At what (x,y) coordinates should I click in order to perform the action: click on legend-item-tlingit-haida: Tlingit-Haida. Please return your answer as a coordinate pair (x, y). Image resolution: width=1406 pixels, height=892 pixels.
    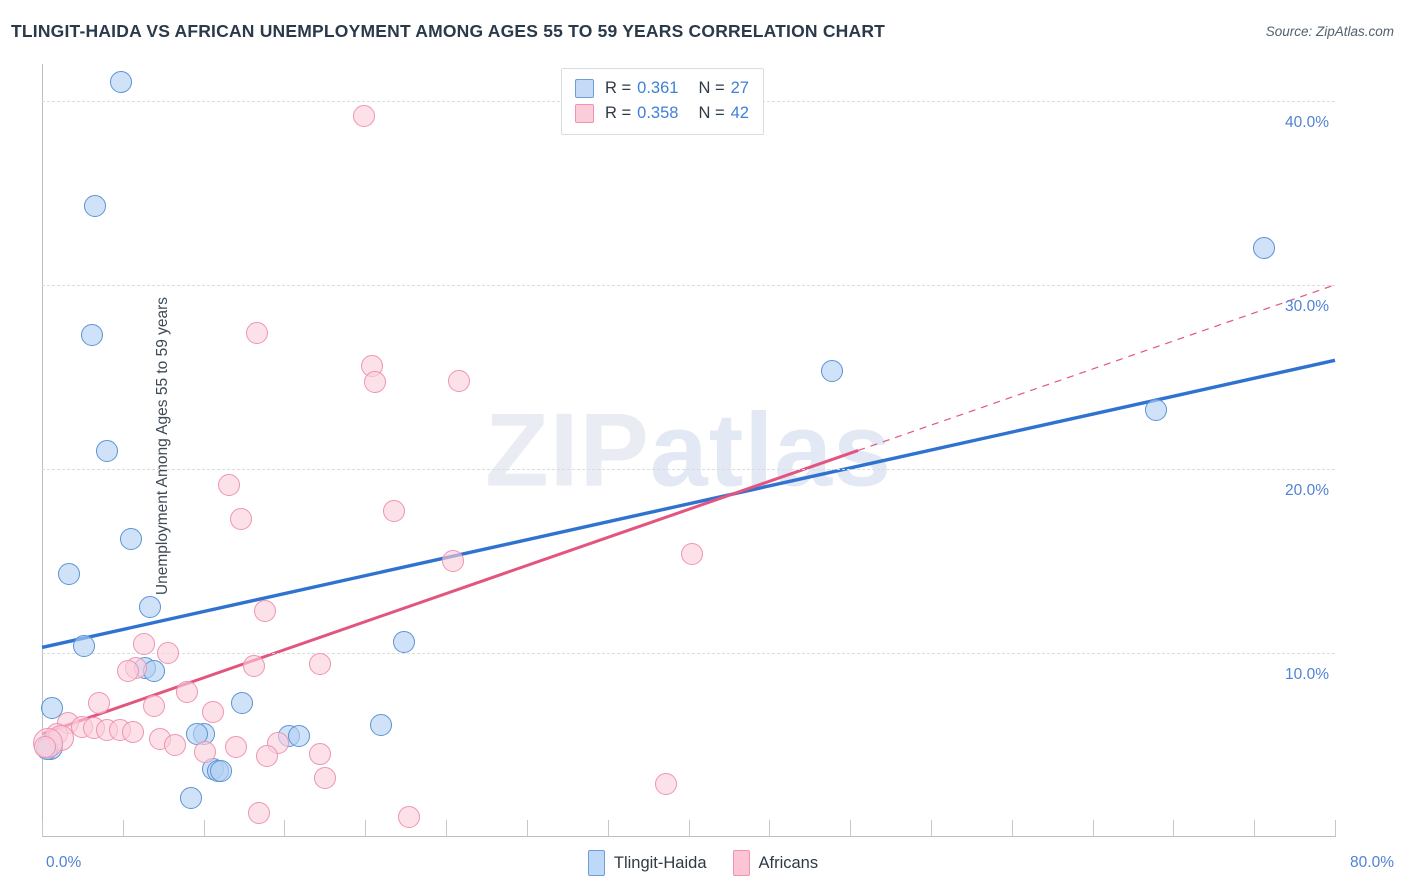
    Looking at the image, I should click on (647, 863).